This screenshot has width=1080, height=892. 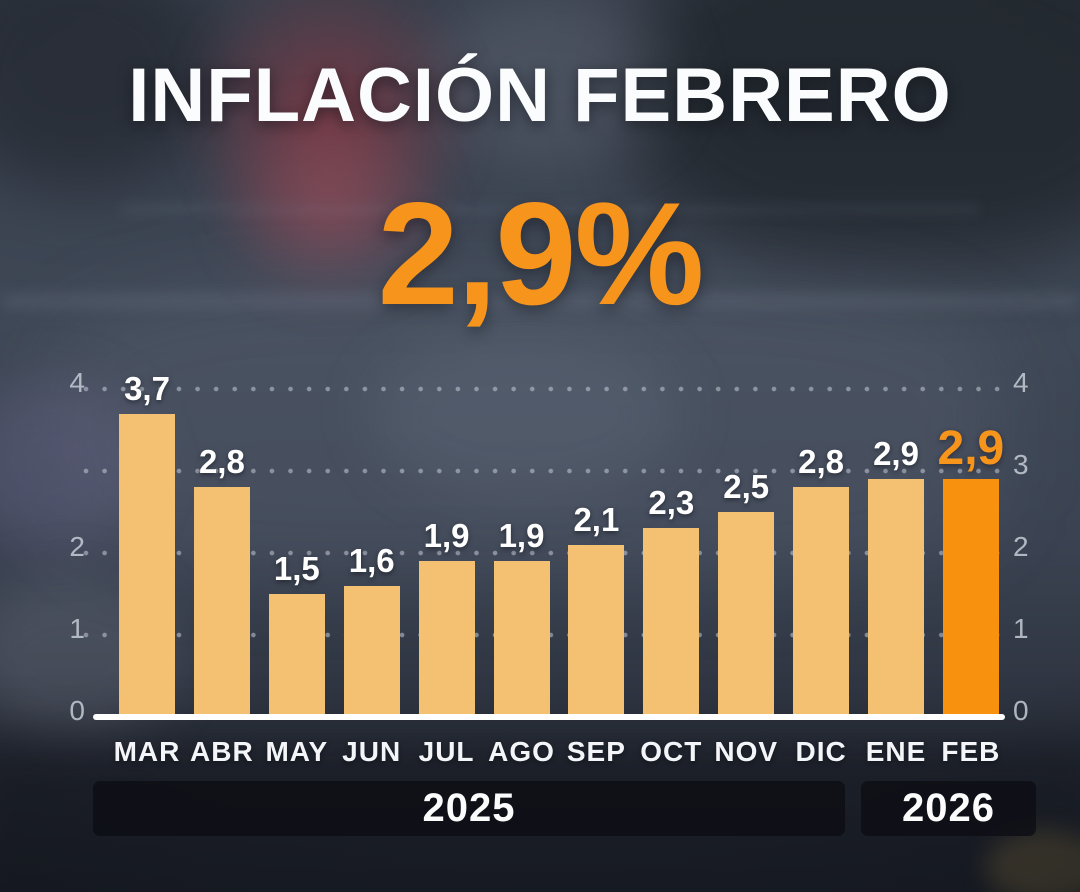 I want to click on background-red-object-glow, so click(x=330, y=205).